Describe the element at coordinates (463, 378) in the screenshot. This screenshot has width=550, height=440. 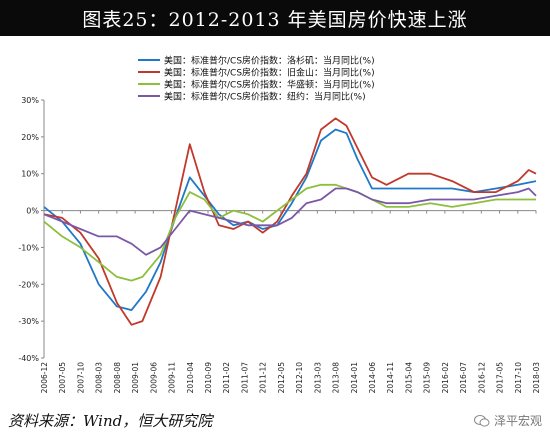
I see `x-tick-label: 2016-07` at that location.